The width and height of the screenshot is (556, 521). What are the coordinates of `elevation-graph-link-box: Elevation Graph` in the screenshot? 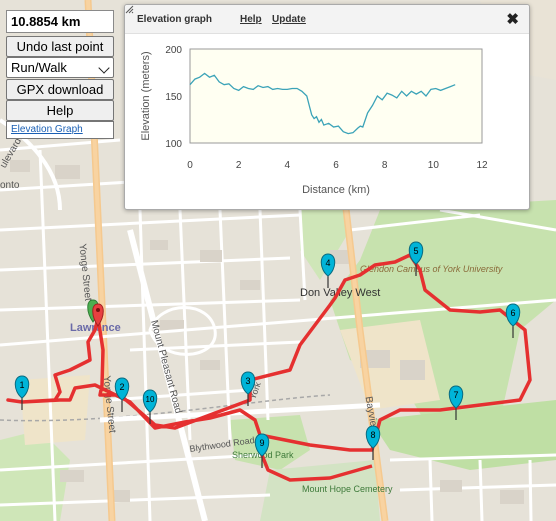 It's located at (60, 130).